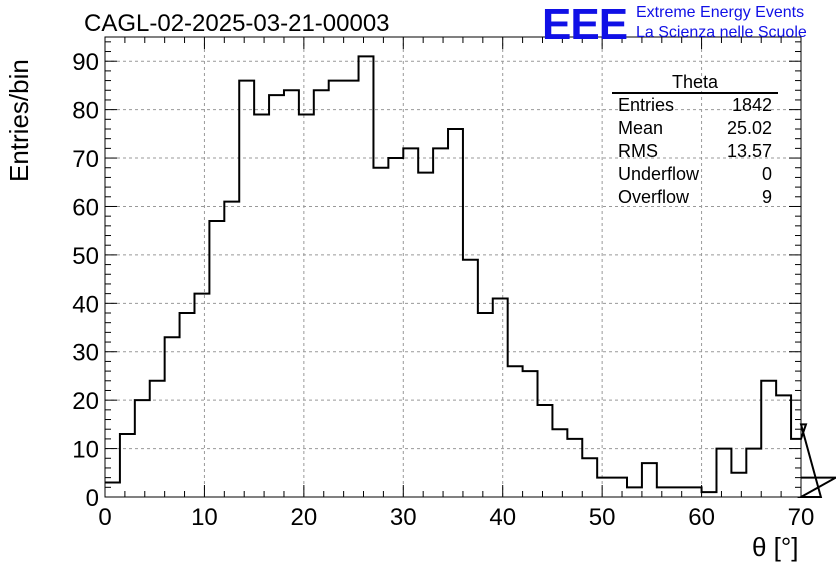  What do you see at coordinates (749, 151) in the screenshot?
I see `stats-value: 13.57` at bounding box center [749, 151].